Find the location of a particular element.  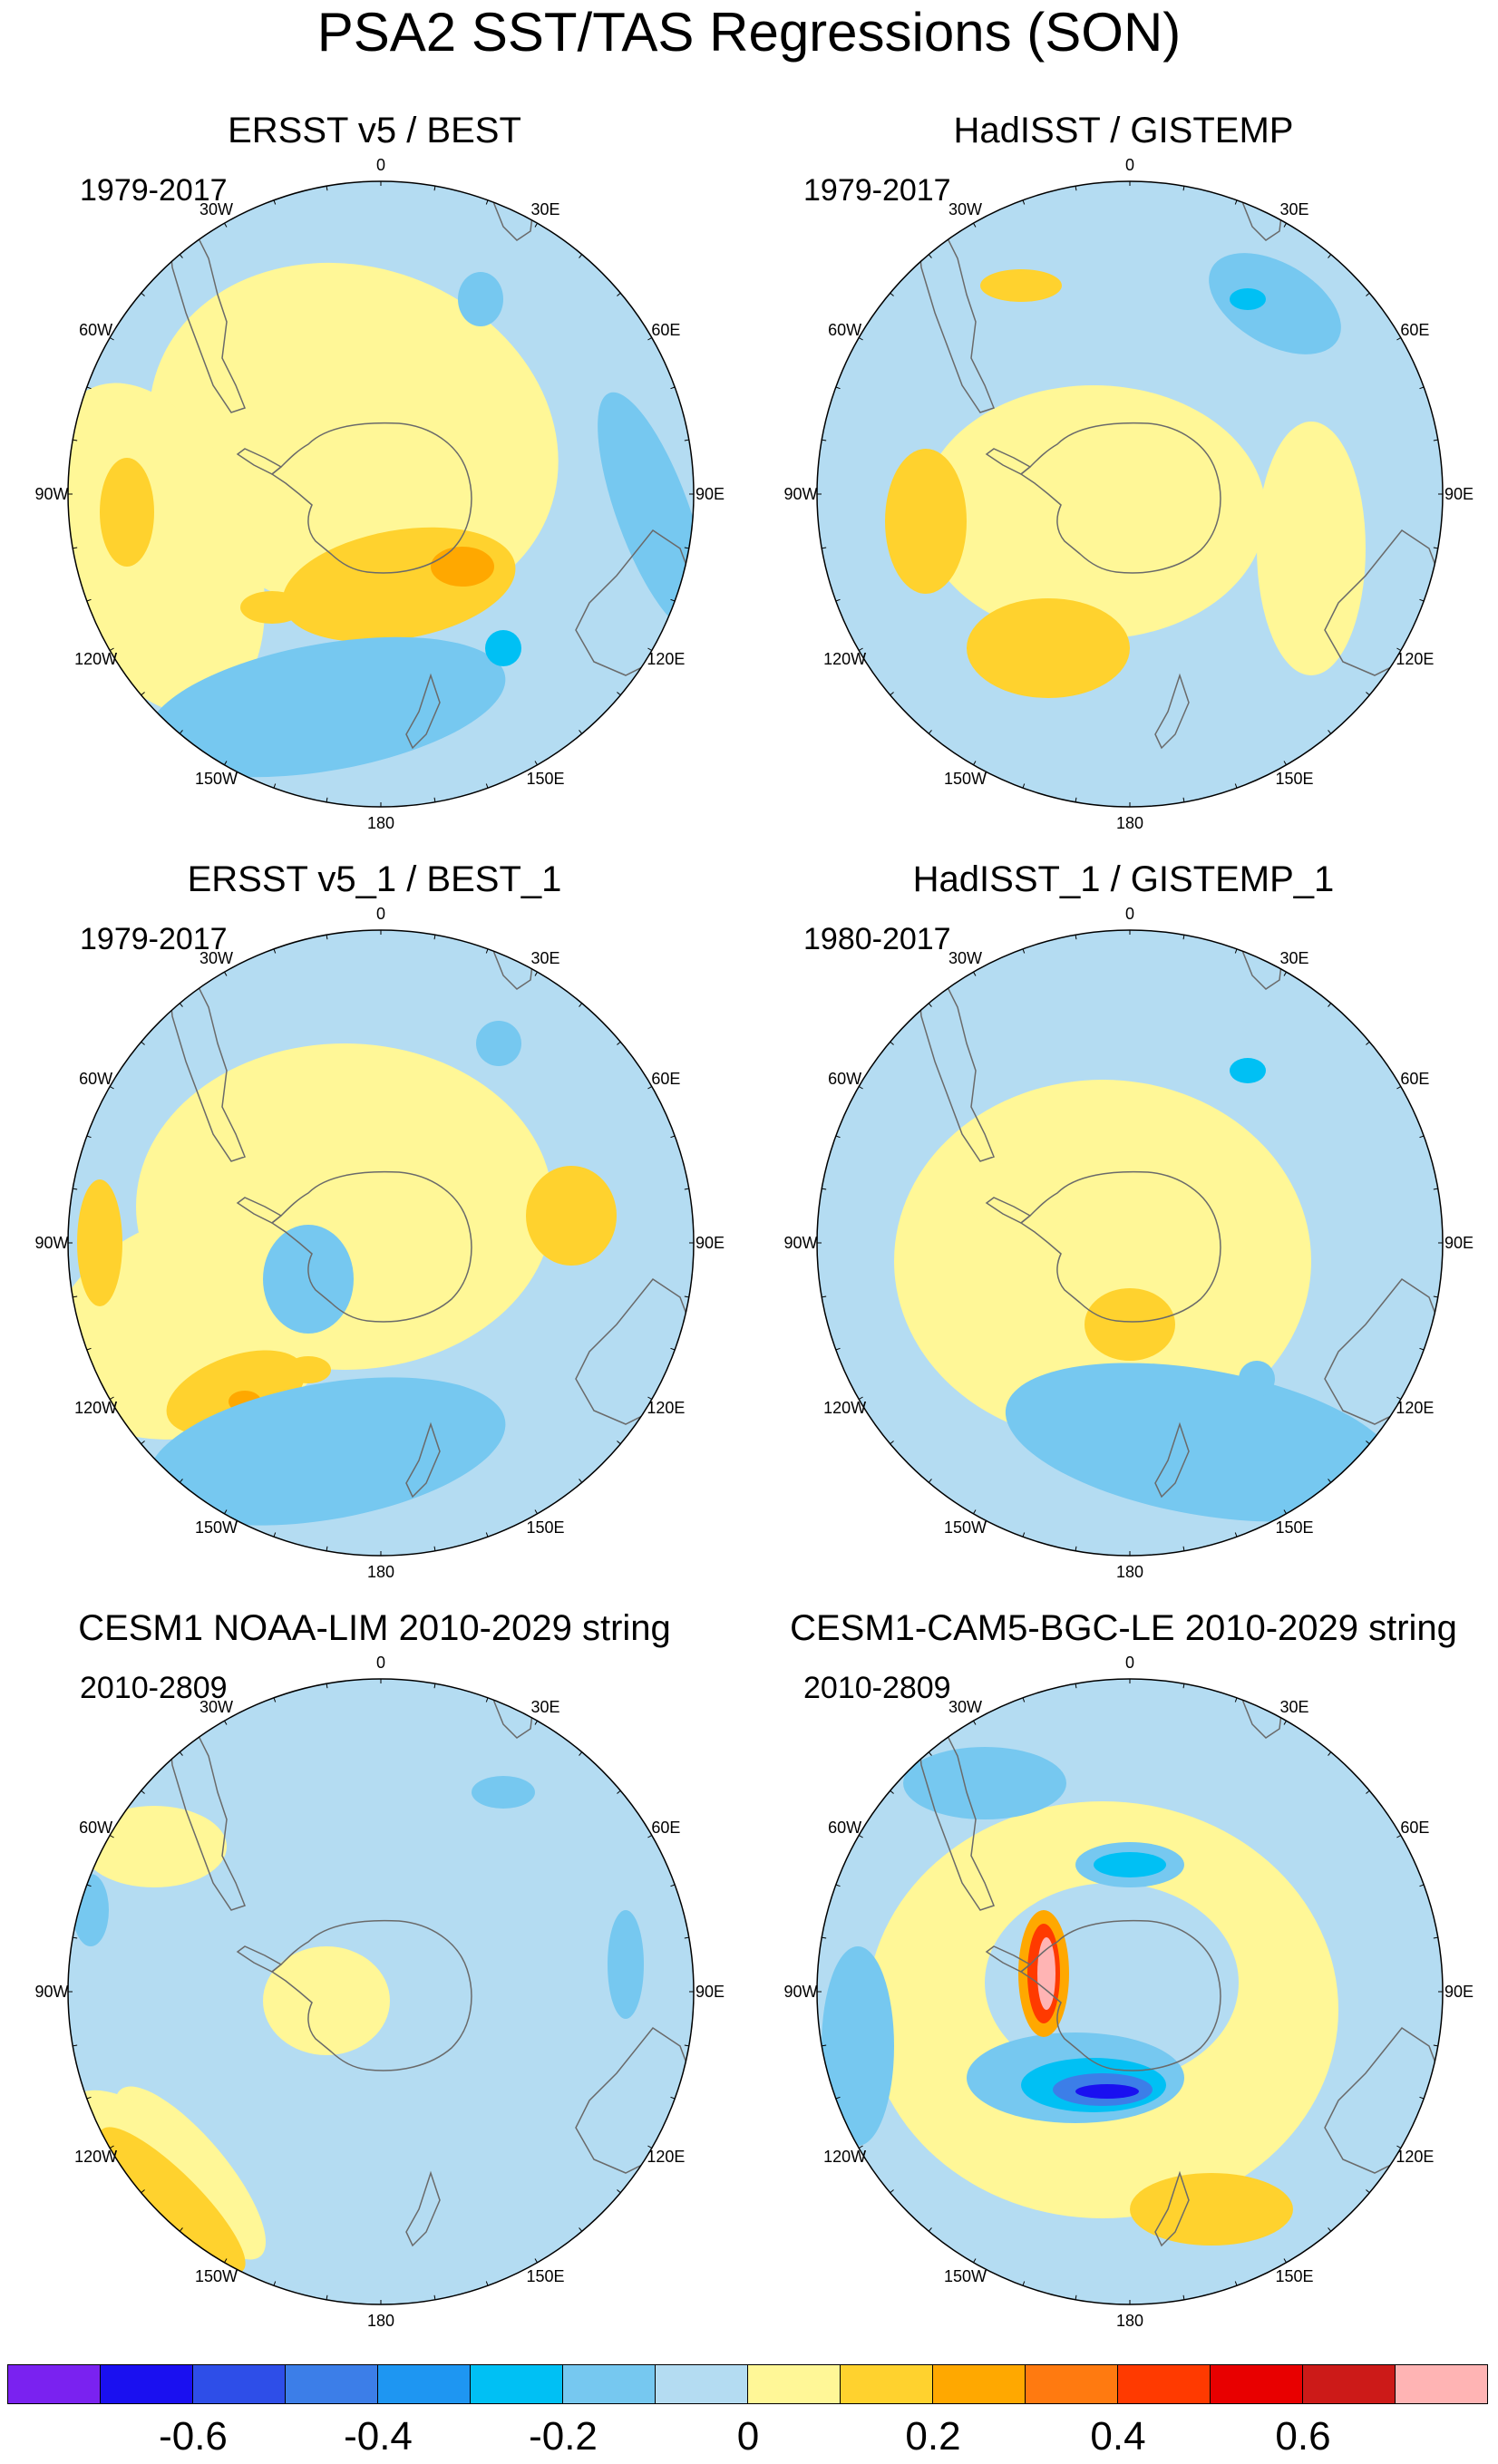

figure-title: PSA2 SST/TAS Regressions (SON) is located at coordinates (749, 32).